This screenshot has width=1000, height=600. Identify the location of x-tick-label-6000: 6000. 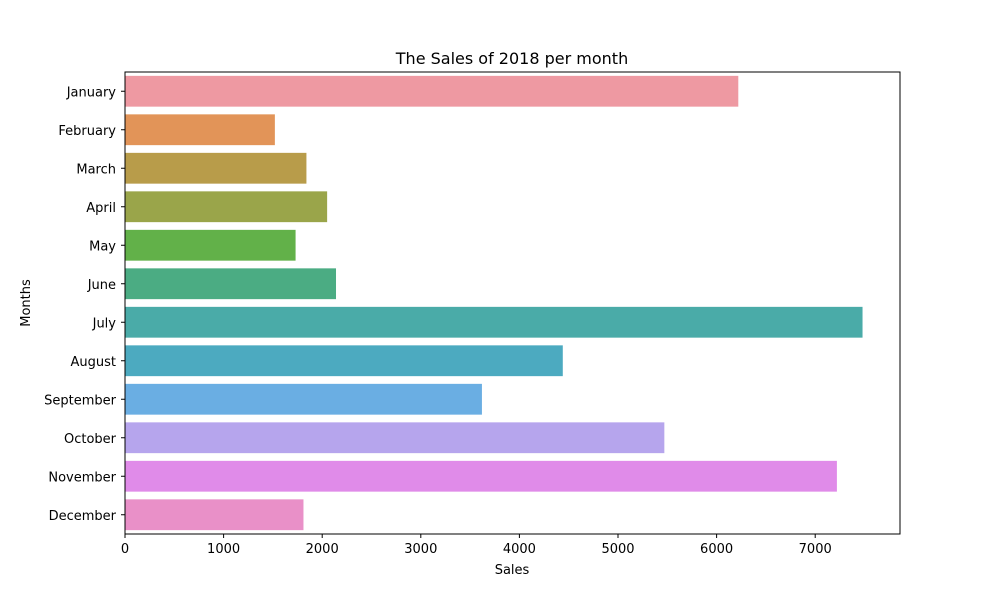
(716, 549).